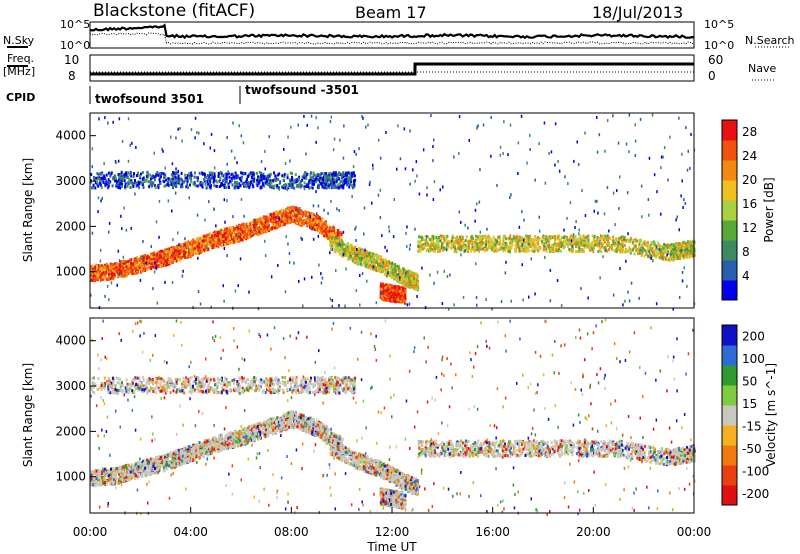 This screenshot has width=800, height=554. What do you see at coordinates (715, 60) in the screenshot?
I see `nave-tick-60: 60` at bounding box center [715, 60].